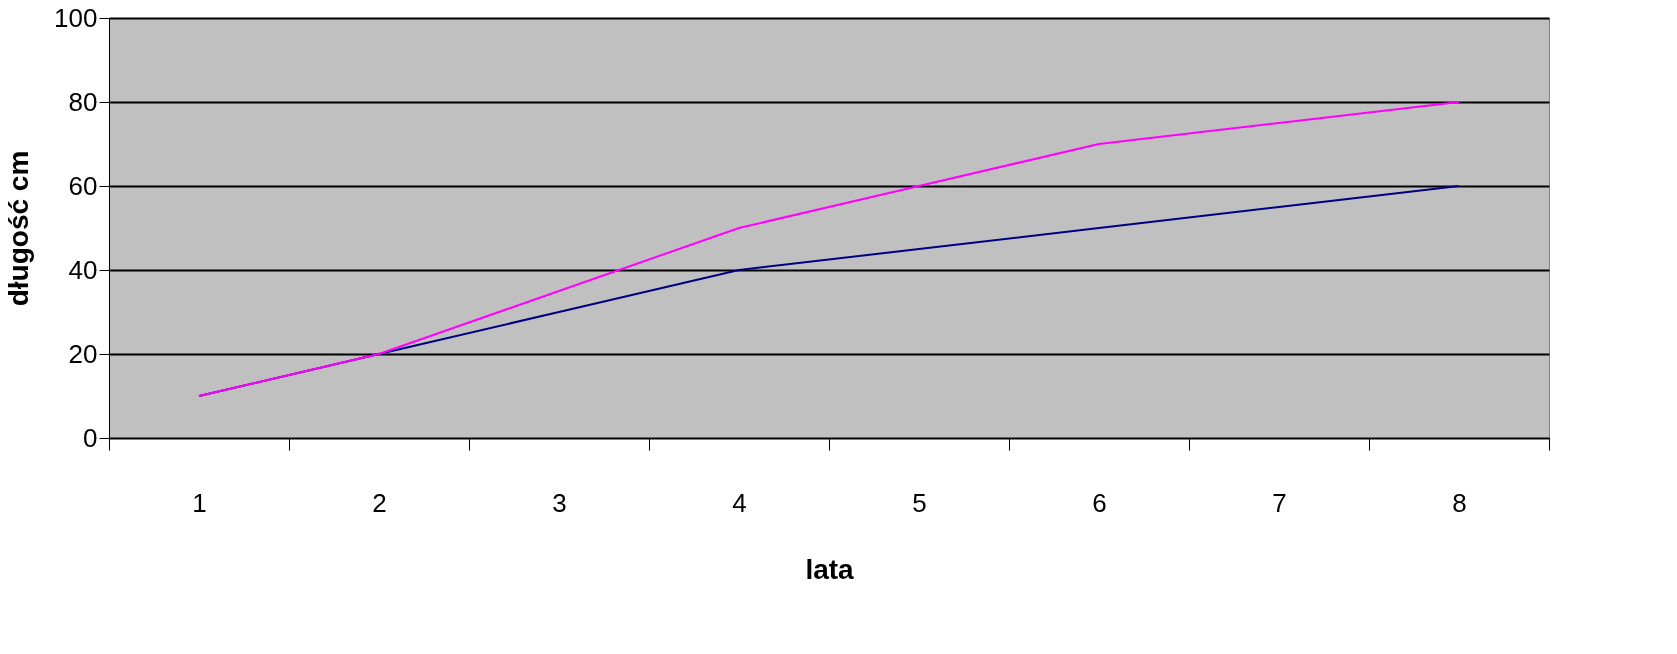  Describe the element at coordinates (83, 353) in the screenshot. I see `y-tick-label: 20` at that location.